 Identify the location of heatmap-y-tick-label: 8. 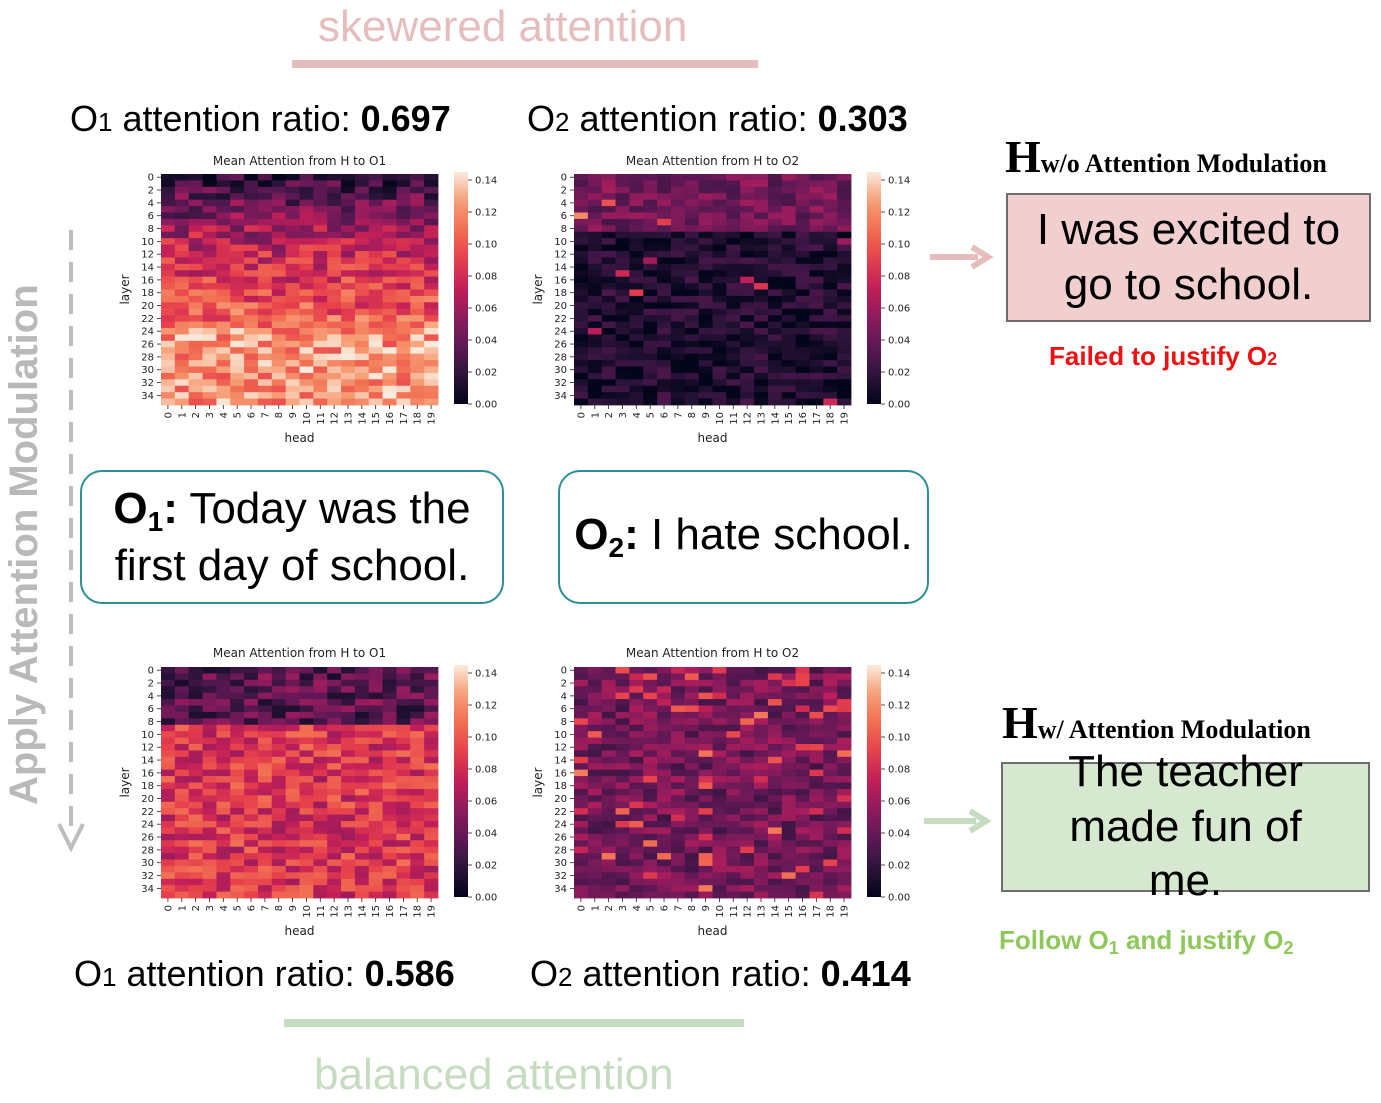
(564, 229).